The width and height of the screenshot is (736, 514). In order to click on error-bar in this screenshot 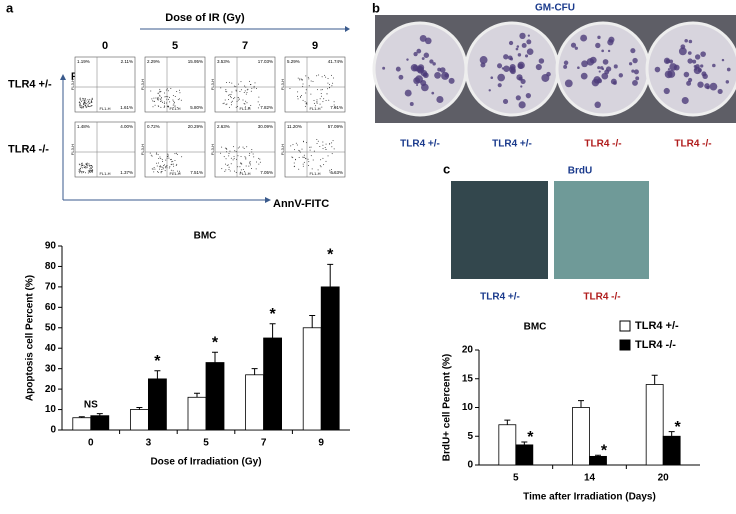, I will do `click(598, 455)`.